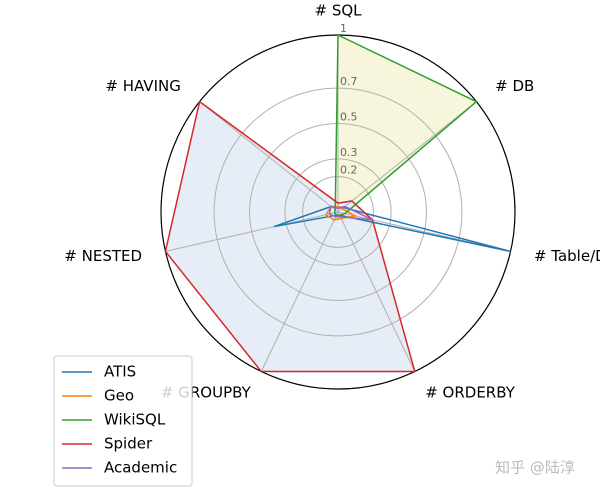 The image size is (600, 496). I want to click on axis-label: # NESTED, so click(103, 256).